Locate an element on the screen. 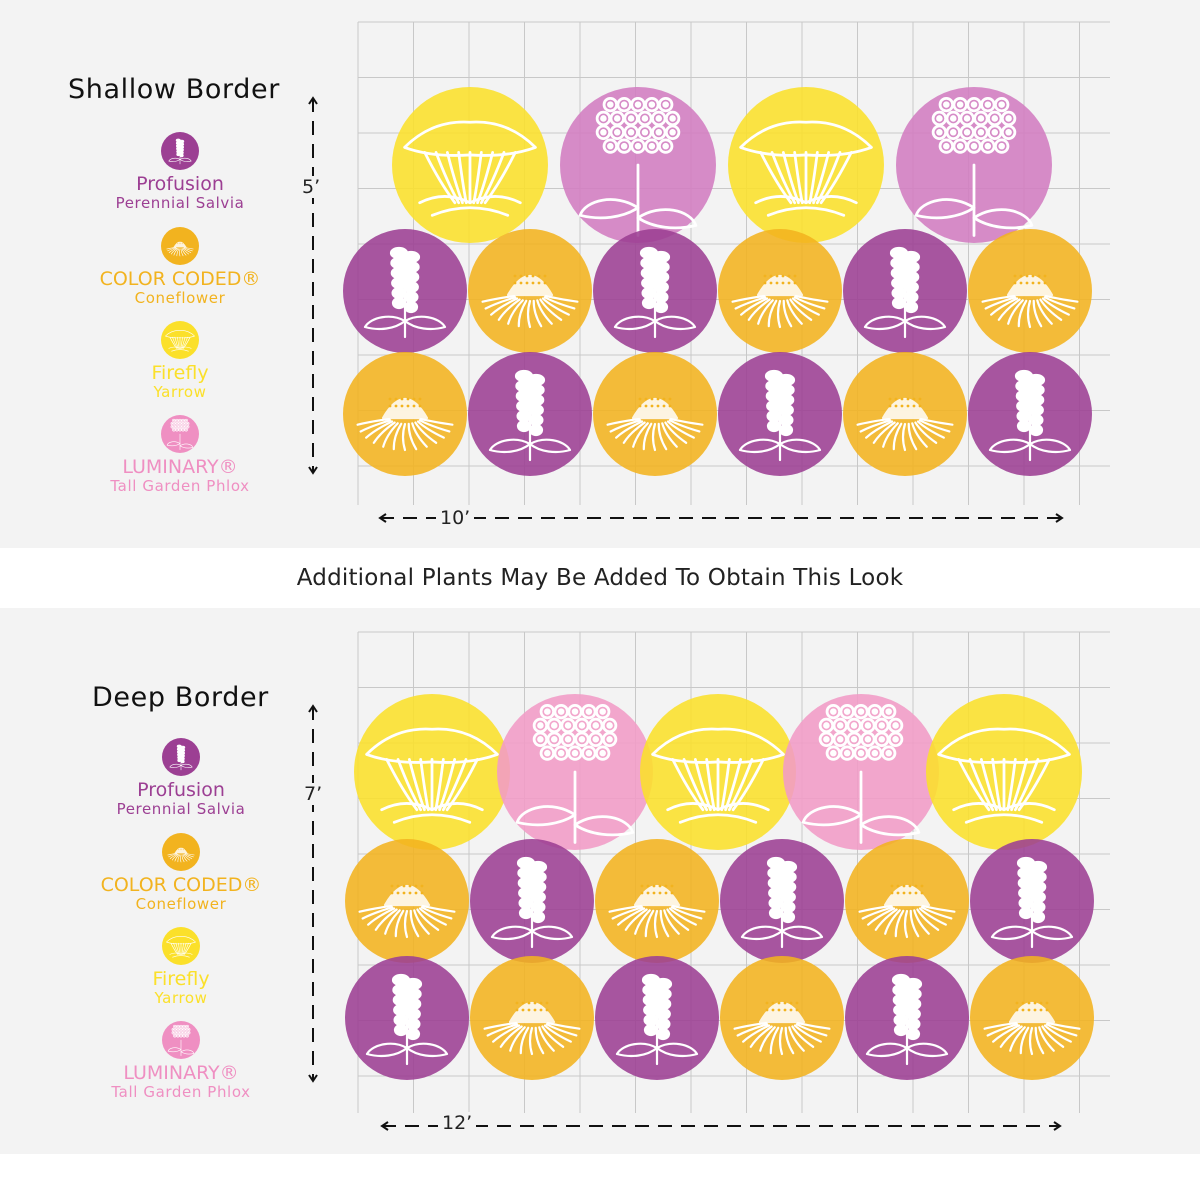 The height and width of the screenshot is (1200, 1200). width-dimension-label: 12’ is located at coordinates (457, 1123).